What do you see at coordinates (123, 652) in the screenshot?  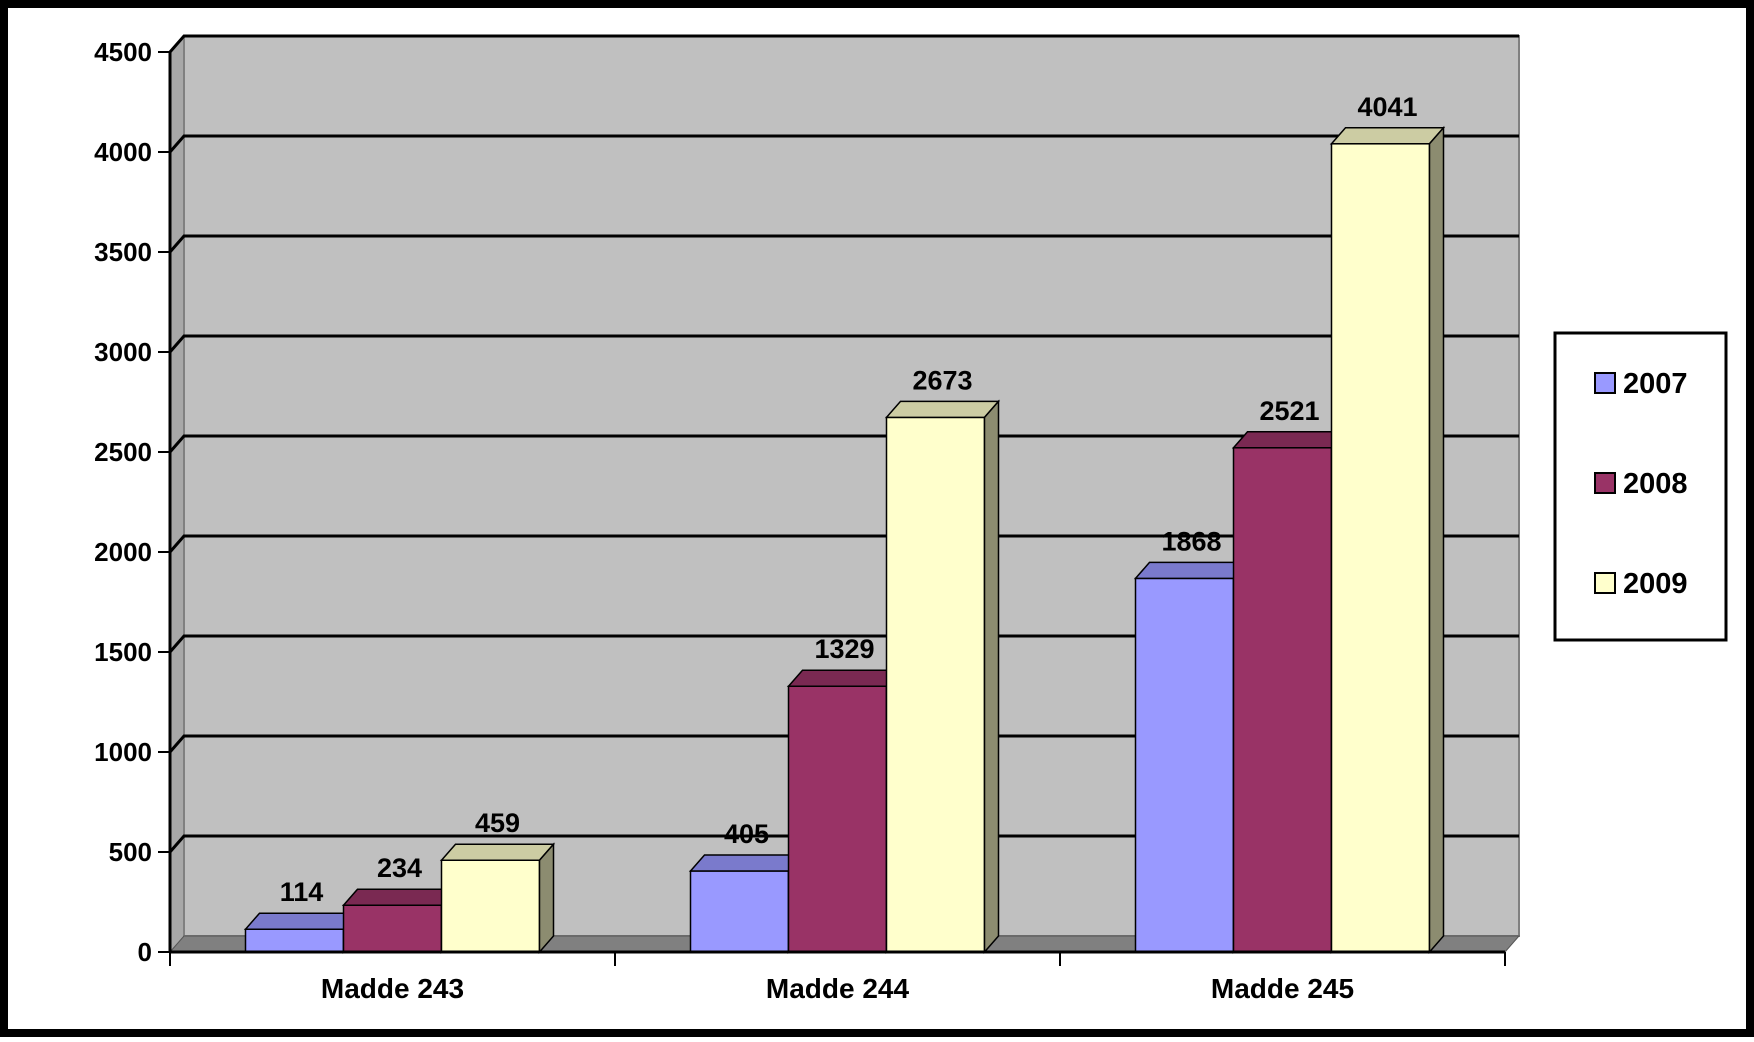 I see `y-tick-label: 1500` at bounding box center [123, 652].